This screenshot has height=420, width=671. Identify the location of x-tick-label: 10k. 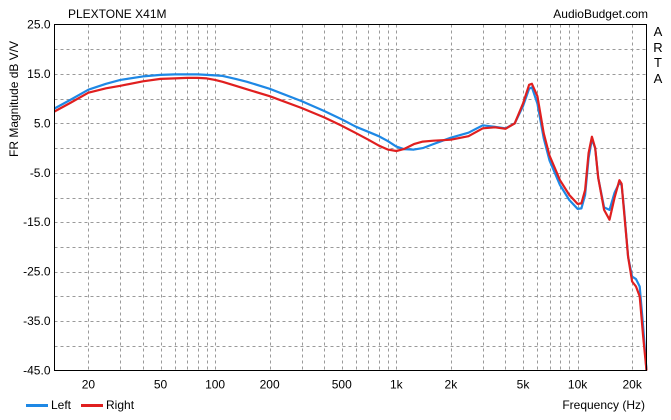
(578, 385).